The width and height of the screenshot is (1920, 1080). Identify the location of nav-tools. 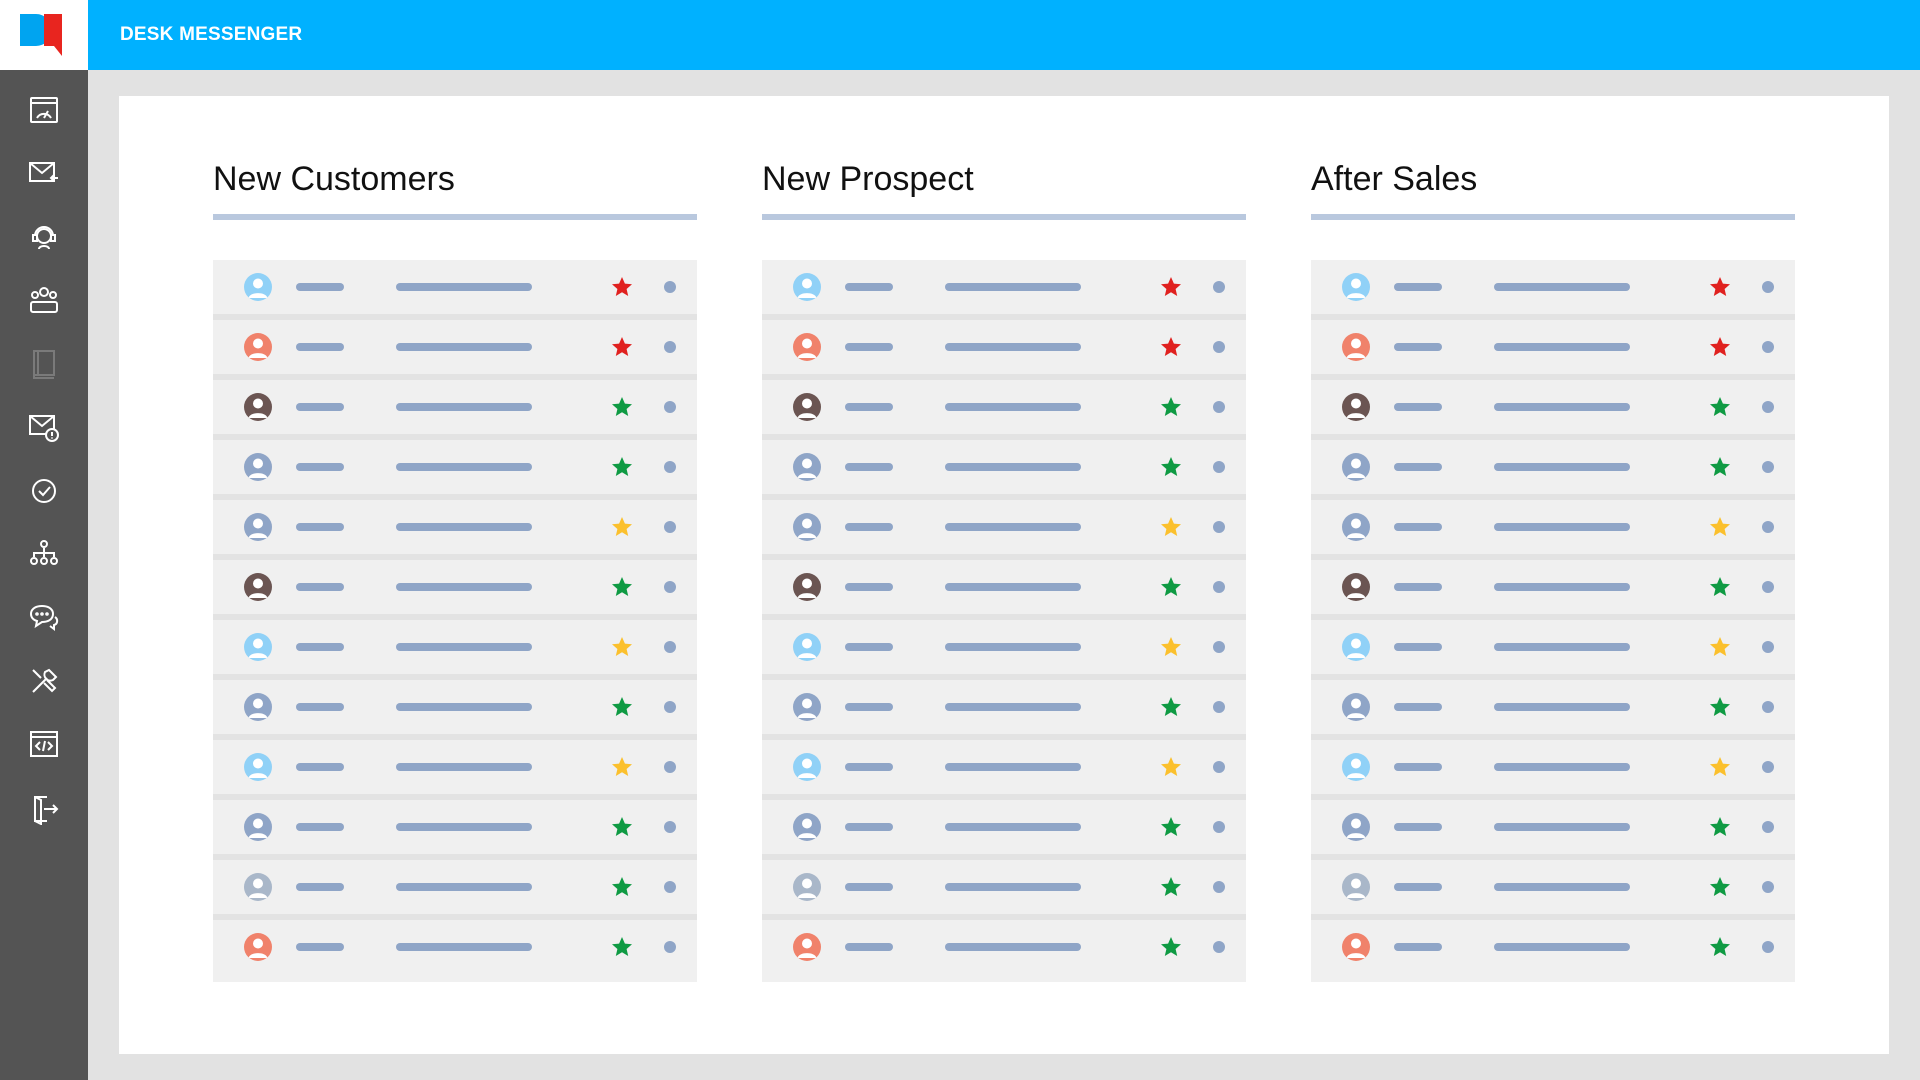
(44, 681).